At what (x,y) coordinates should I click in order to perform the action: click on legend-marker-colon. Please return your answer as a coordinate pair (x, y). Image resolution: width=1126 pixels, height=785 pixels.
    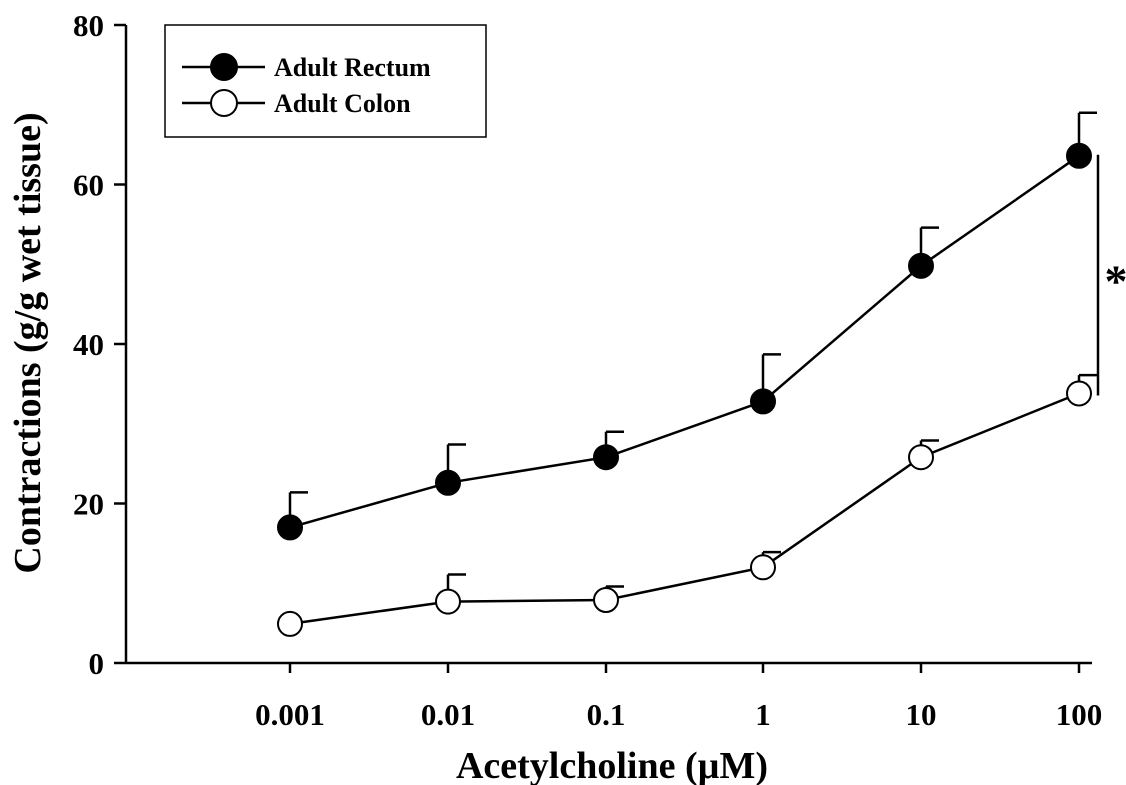
    Looking at the image, I should click on (224, 103).